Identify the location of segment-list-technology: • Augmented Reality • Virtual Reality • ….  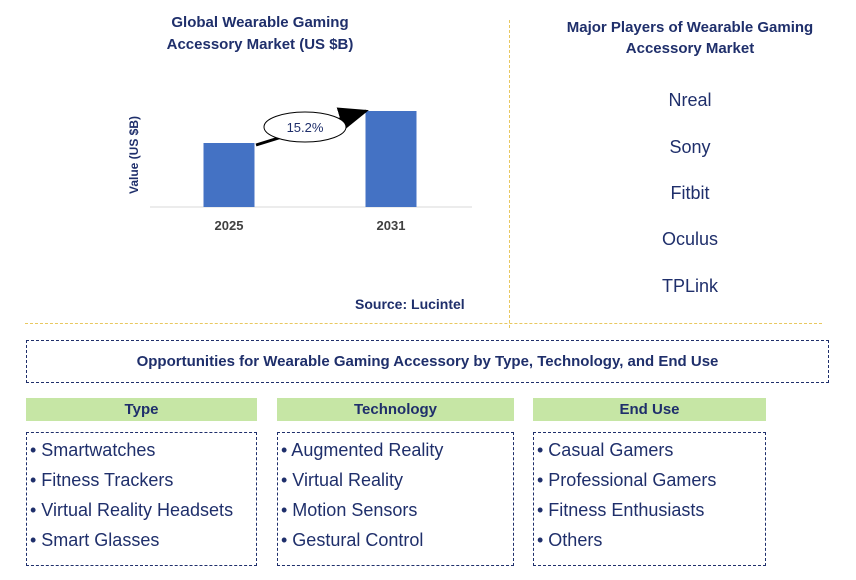
(395, 499).